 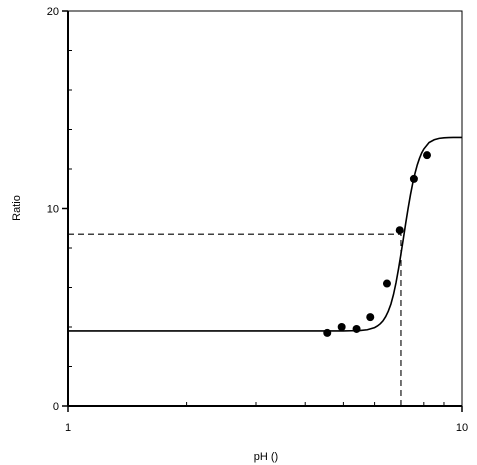 I want to click on y-tick-label: 10, so click(x=53, y=210).